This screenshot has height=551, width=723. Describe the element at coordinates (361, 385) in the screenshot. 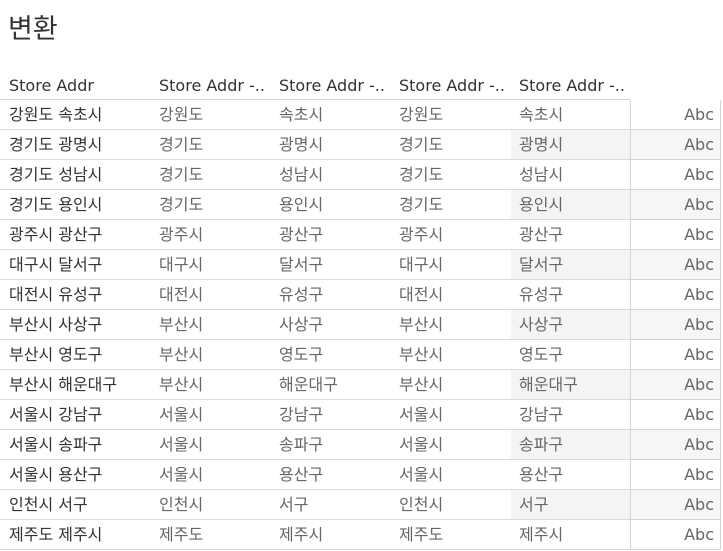

I see `table-row: 부산시 해운대구 부산시 해운대구 부산시 해운대구 Abc` at that location.